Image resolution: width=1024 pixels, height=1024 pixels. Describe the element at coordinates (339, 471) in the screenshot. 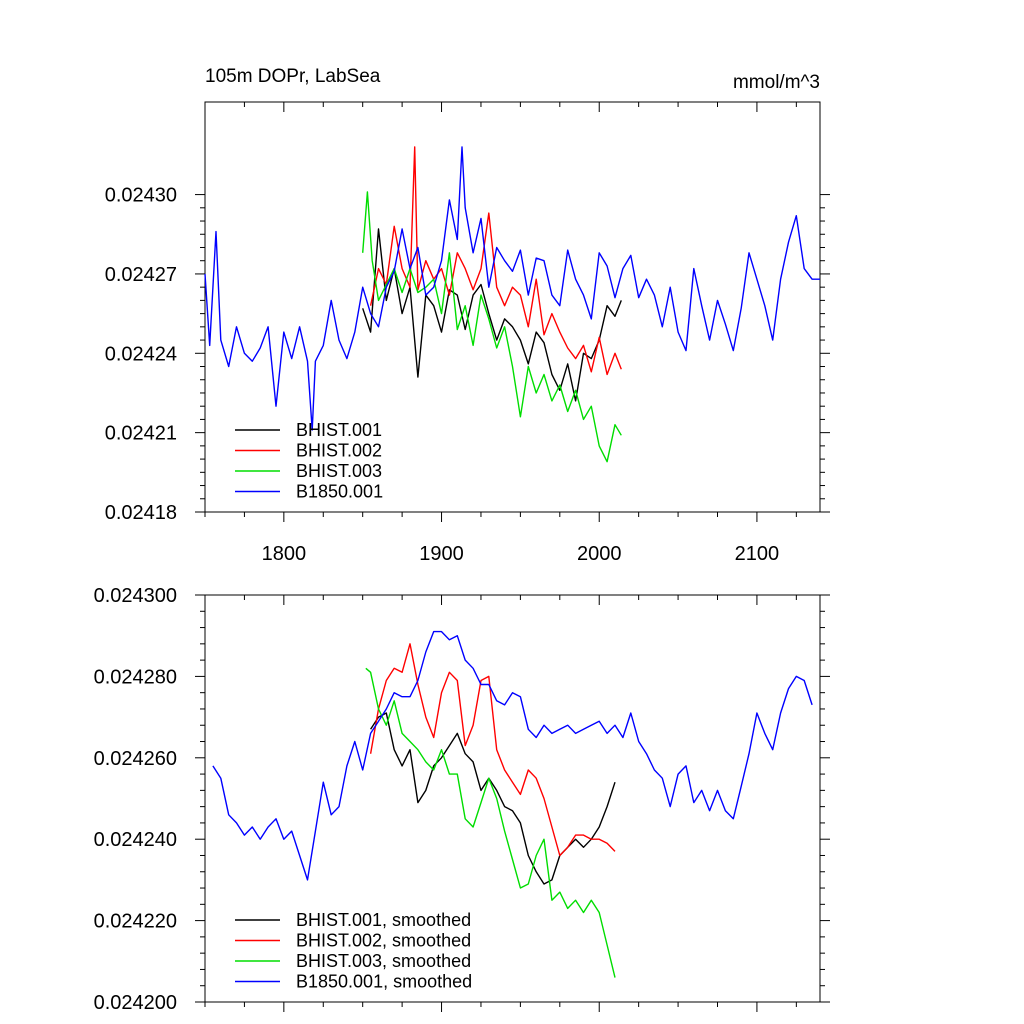

I see `legend-label: BHIST.003` at that location.